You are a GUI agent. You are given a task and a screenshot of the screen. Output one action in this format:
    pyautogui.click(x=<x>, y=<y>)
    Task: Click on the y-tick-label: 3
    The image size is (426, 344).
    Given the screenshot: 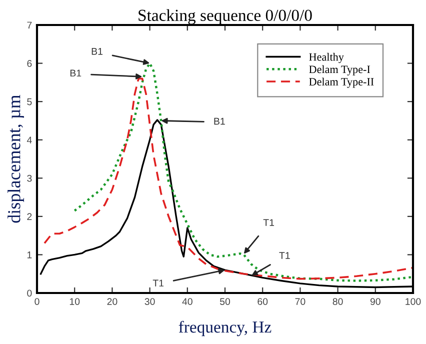 What is the action you would take?
    pyautogui.click(x=29, y=178)
    